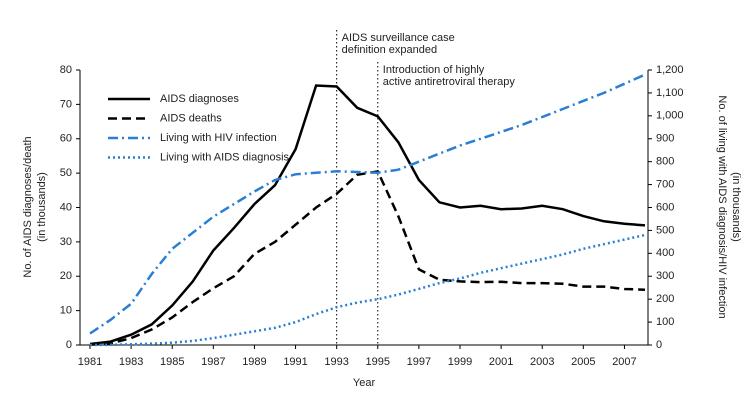  Describe the element at coordinates (191, 118) in the screenshot. I see `legend-label: AIDS deaths` at that location.